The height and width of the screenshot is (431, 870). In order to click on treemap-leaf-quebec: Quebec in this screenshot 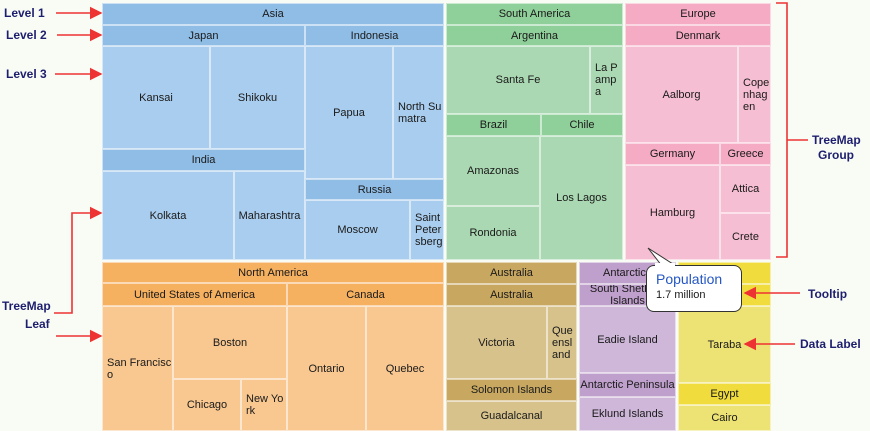, I will do `click(405, 368)`.